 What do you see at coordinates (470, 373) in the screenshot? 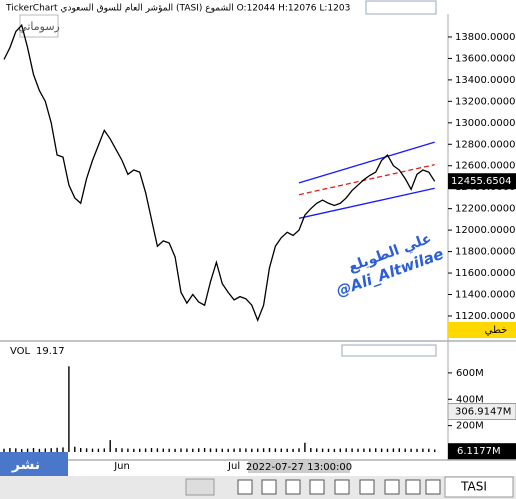
I see `volume-tick-label: 600M` at bounding box center [470, 373].